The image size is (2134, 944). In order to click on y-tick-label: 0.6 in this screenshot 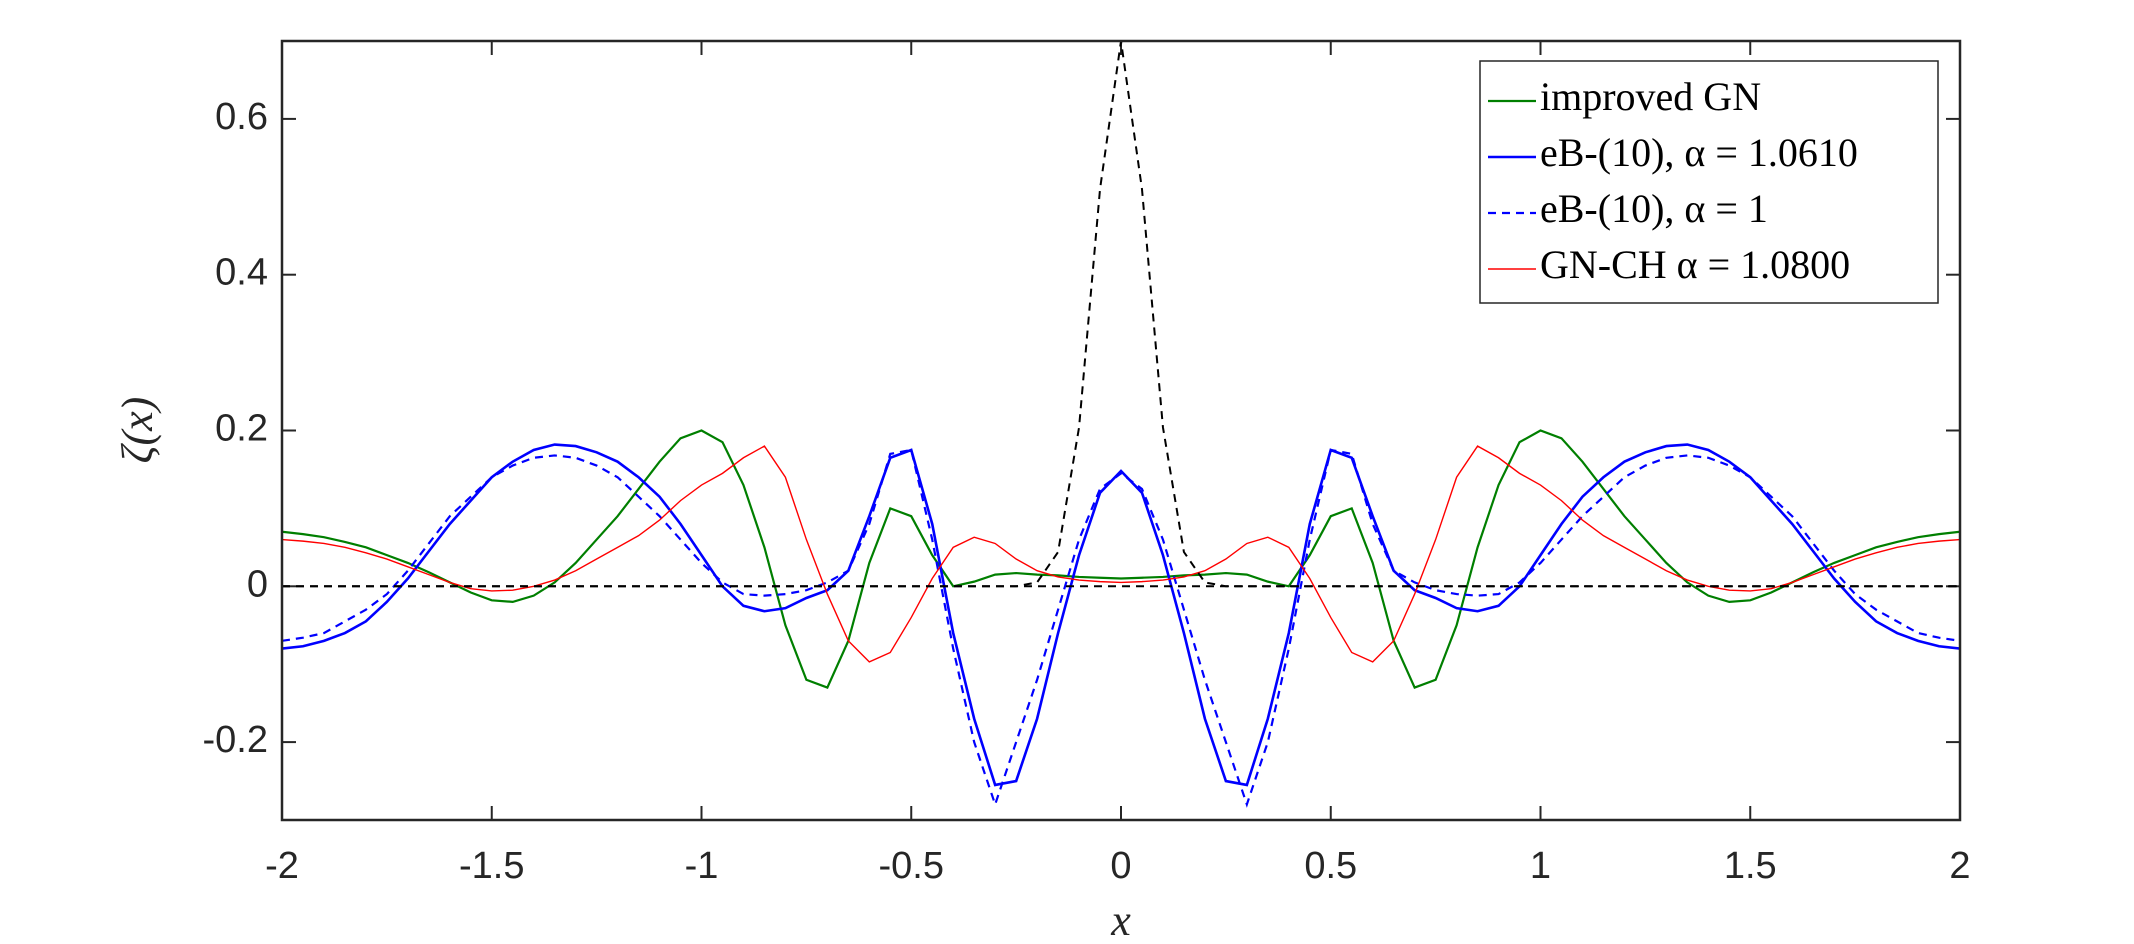, I will do `click(241, 117)`.